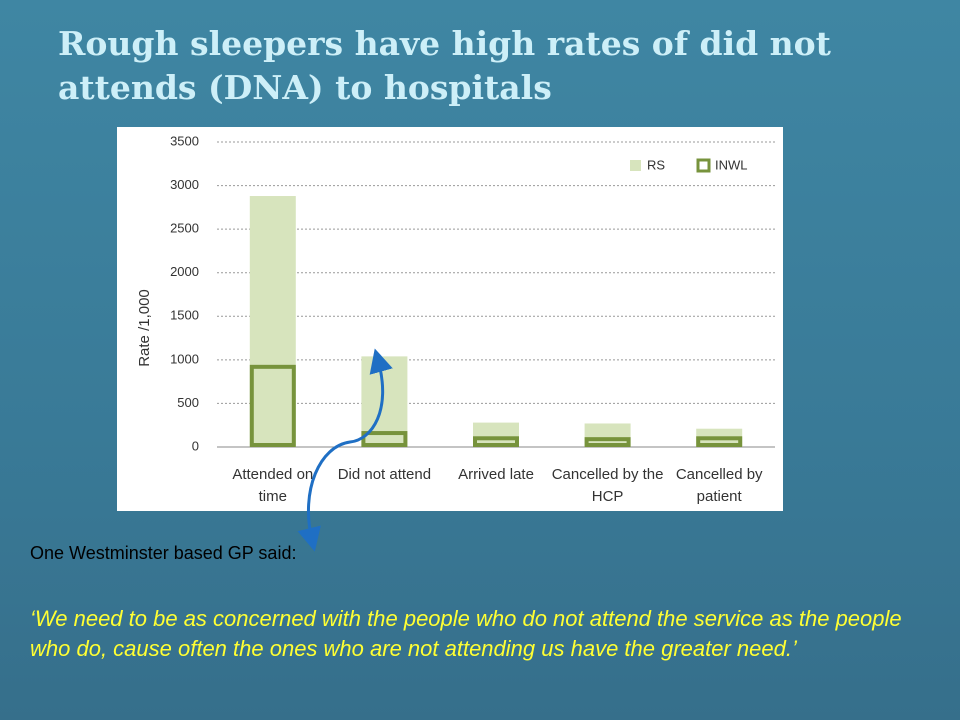  I want to click on arrow, so click(345, 450).